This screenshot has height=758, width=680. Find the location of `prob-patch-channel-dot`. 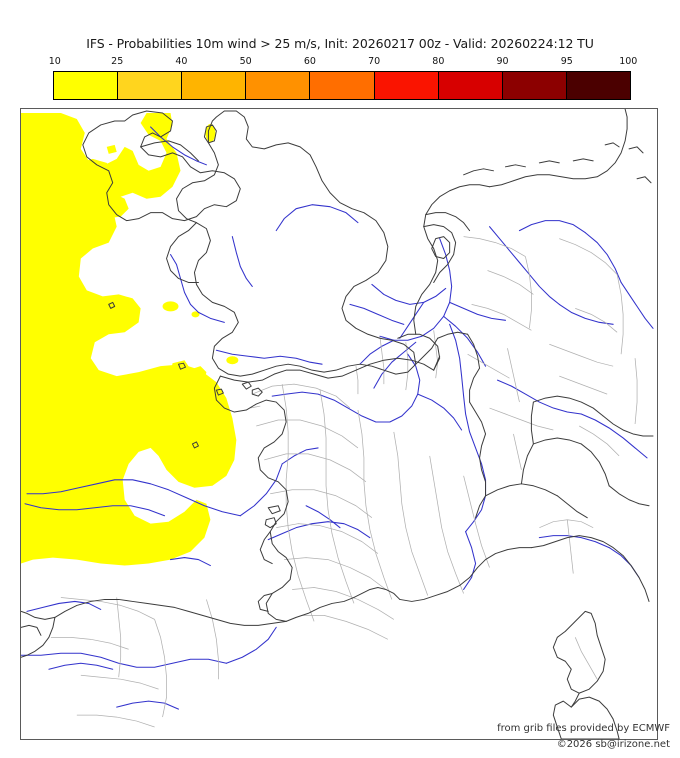

prob-patch-channel-dot is located at coordinates (232, 360).